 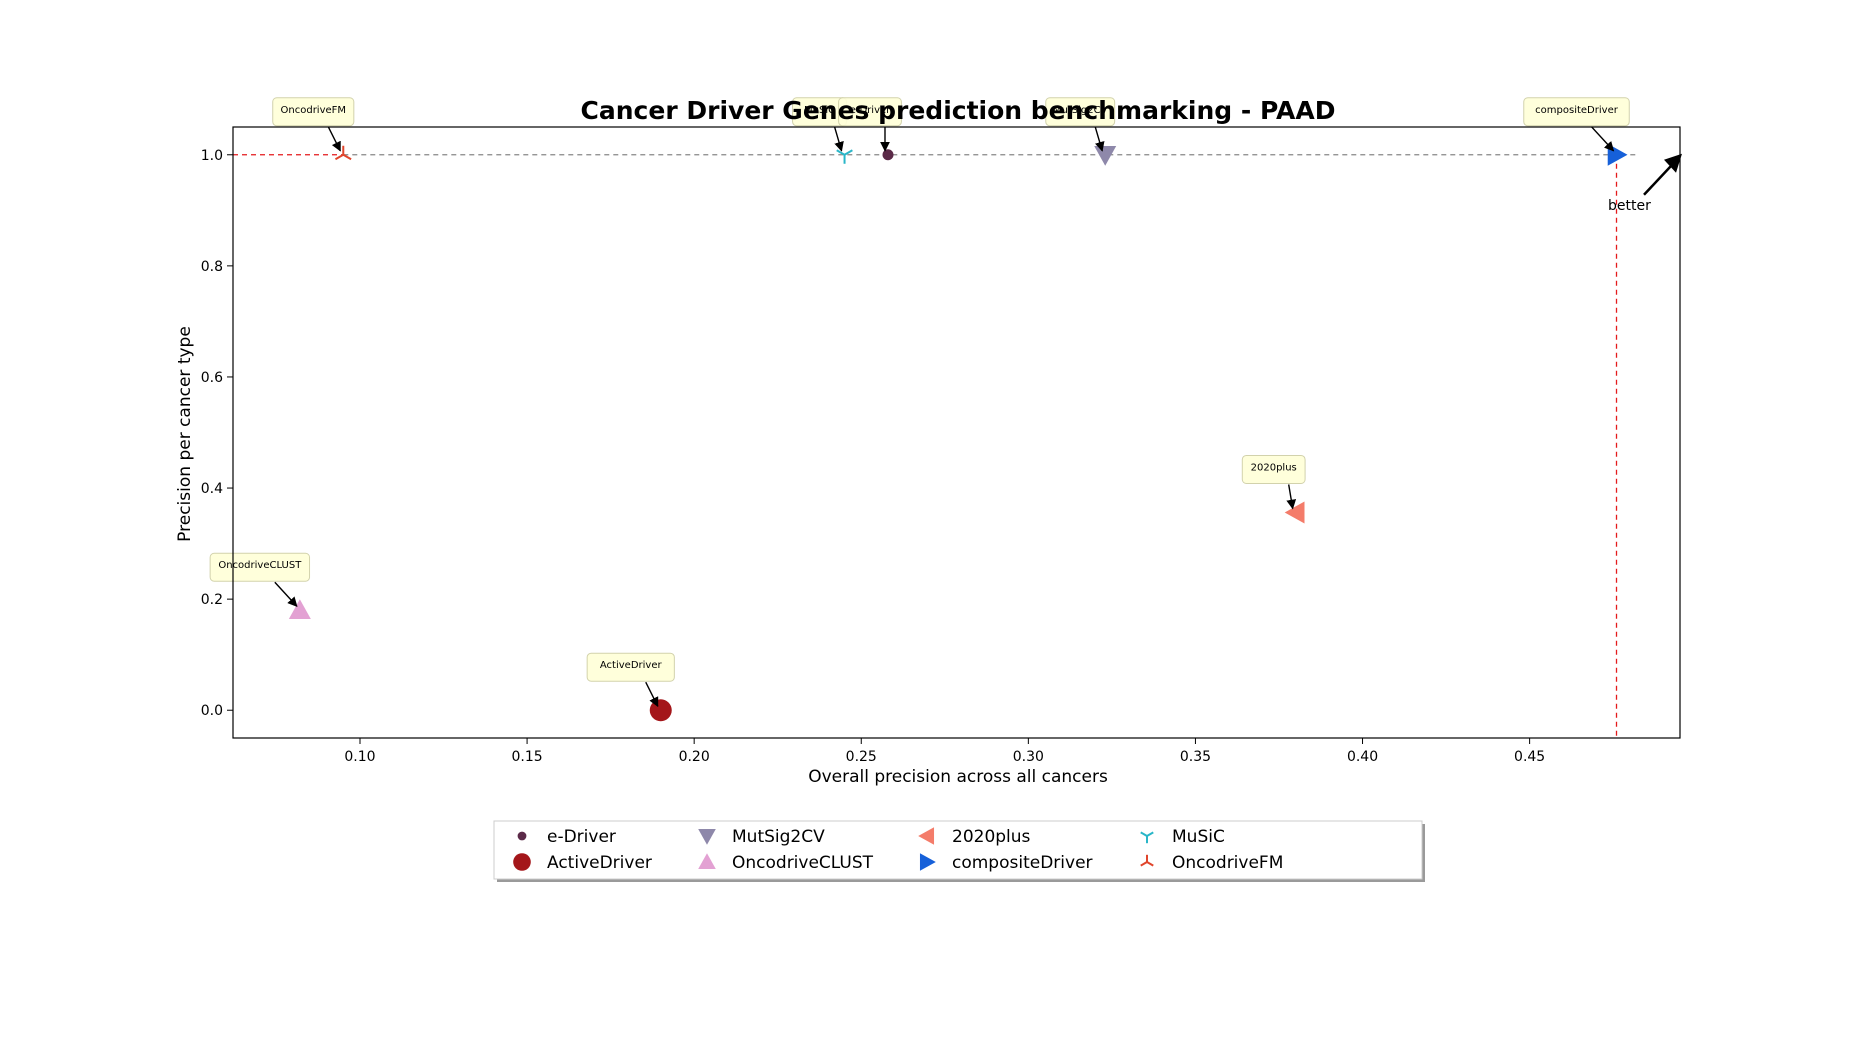 What do you see at coordinates (958, 777) in the screenshot?
I see `x-axis-label: Overall precision across all cancers` at bounding box center [958, 777].